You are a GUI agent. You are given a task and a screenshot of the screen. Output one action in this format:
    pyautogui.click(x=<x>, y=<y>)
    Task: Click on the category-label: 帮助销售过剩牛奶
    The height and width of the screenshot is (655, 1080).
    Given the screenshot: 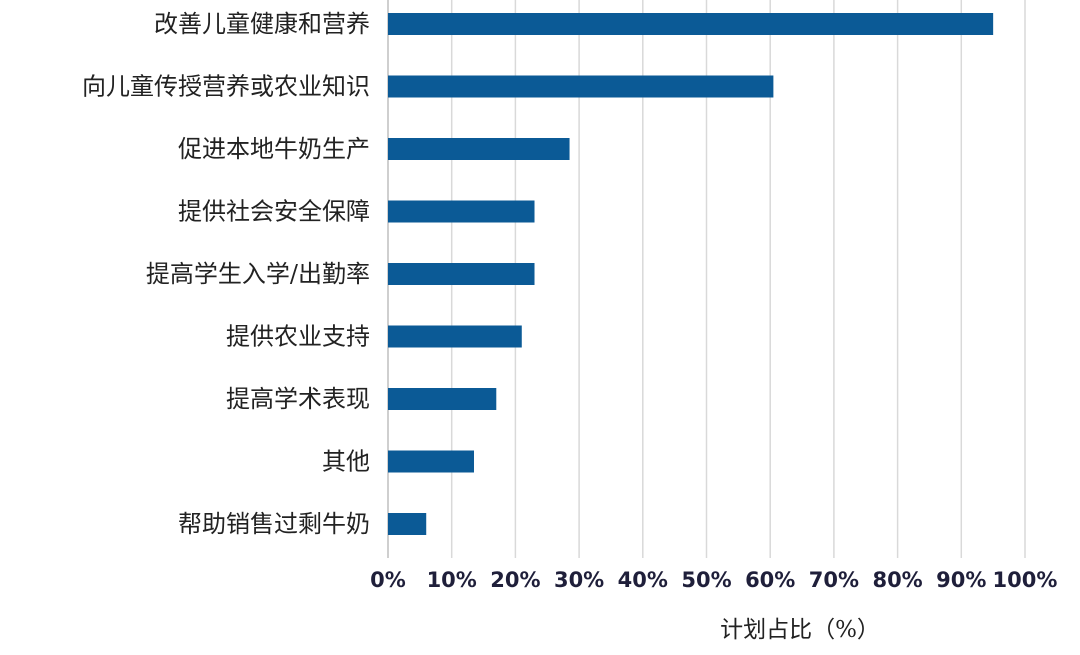 What is the action you would take?
    pyautogui.click(x=274, y=524)
    